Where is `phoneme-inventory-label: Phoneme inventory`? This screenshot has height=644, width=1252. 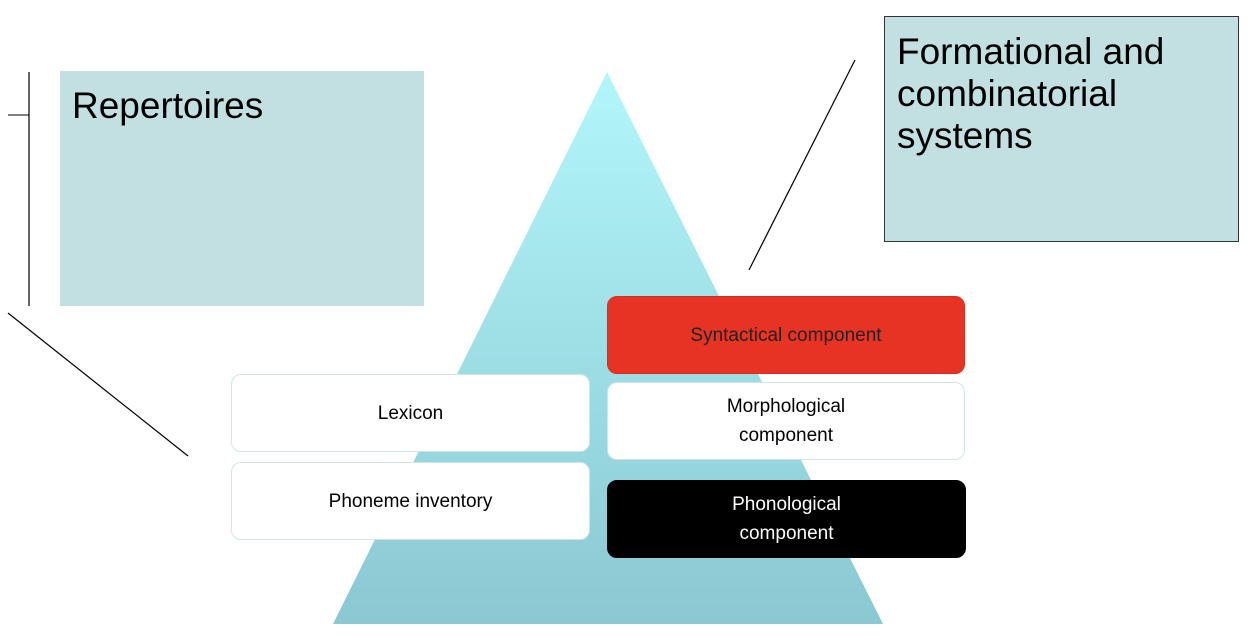 phoneme-inventory-label: Phoneme inventory is located at coordinates (410, 501).